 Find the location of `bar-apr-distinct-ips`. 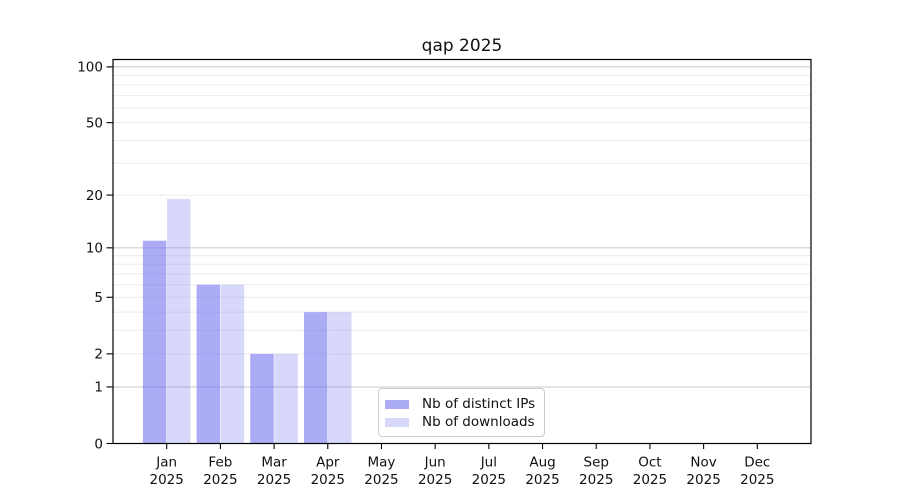

bar-apr-distinct-ips is located at coordinates (315, 378).